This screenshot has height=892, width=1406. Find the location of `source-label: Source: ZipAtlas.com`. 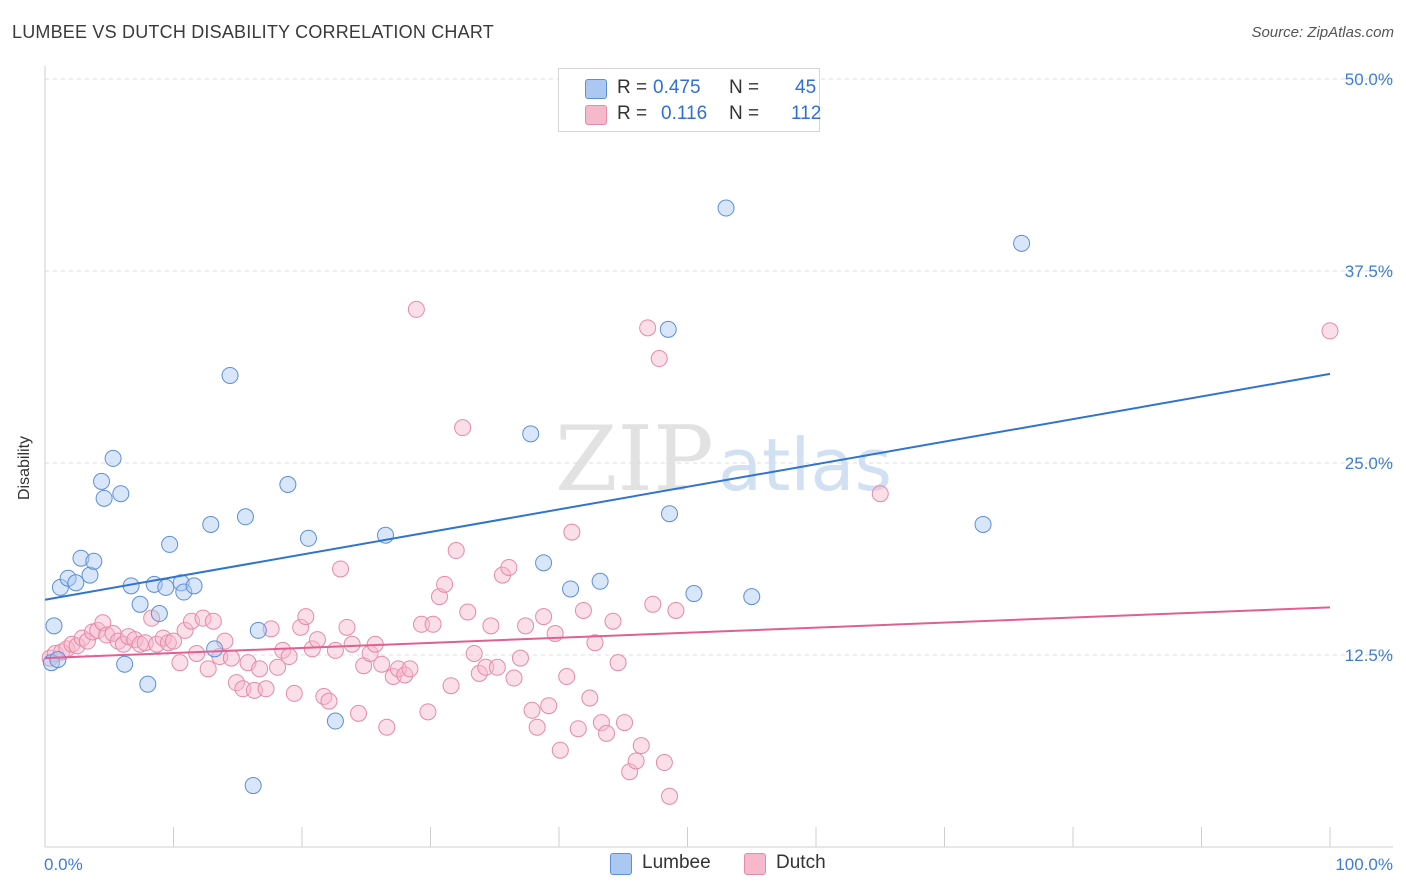

source-label: Source: ZipAtlas.com is located at coordinates (1322, 32).